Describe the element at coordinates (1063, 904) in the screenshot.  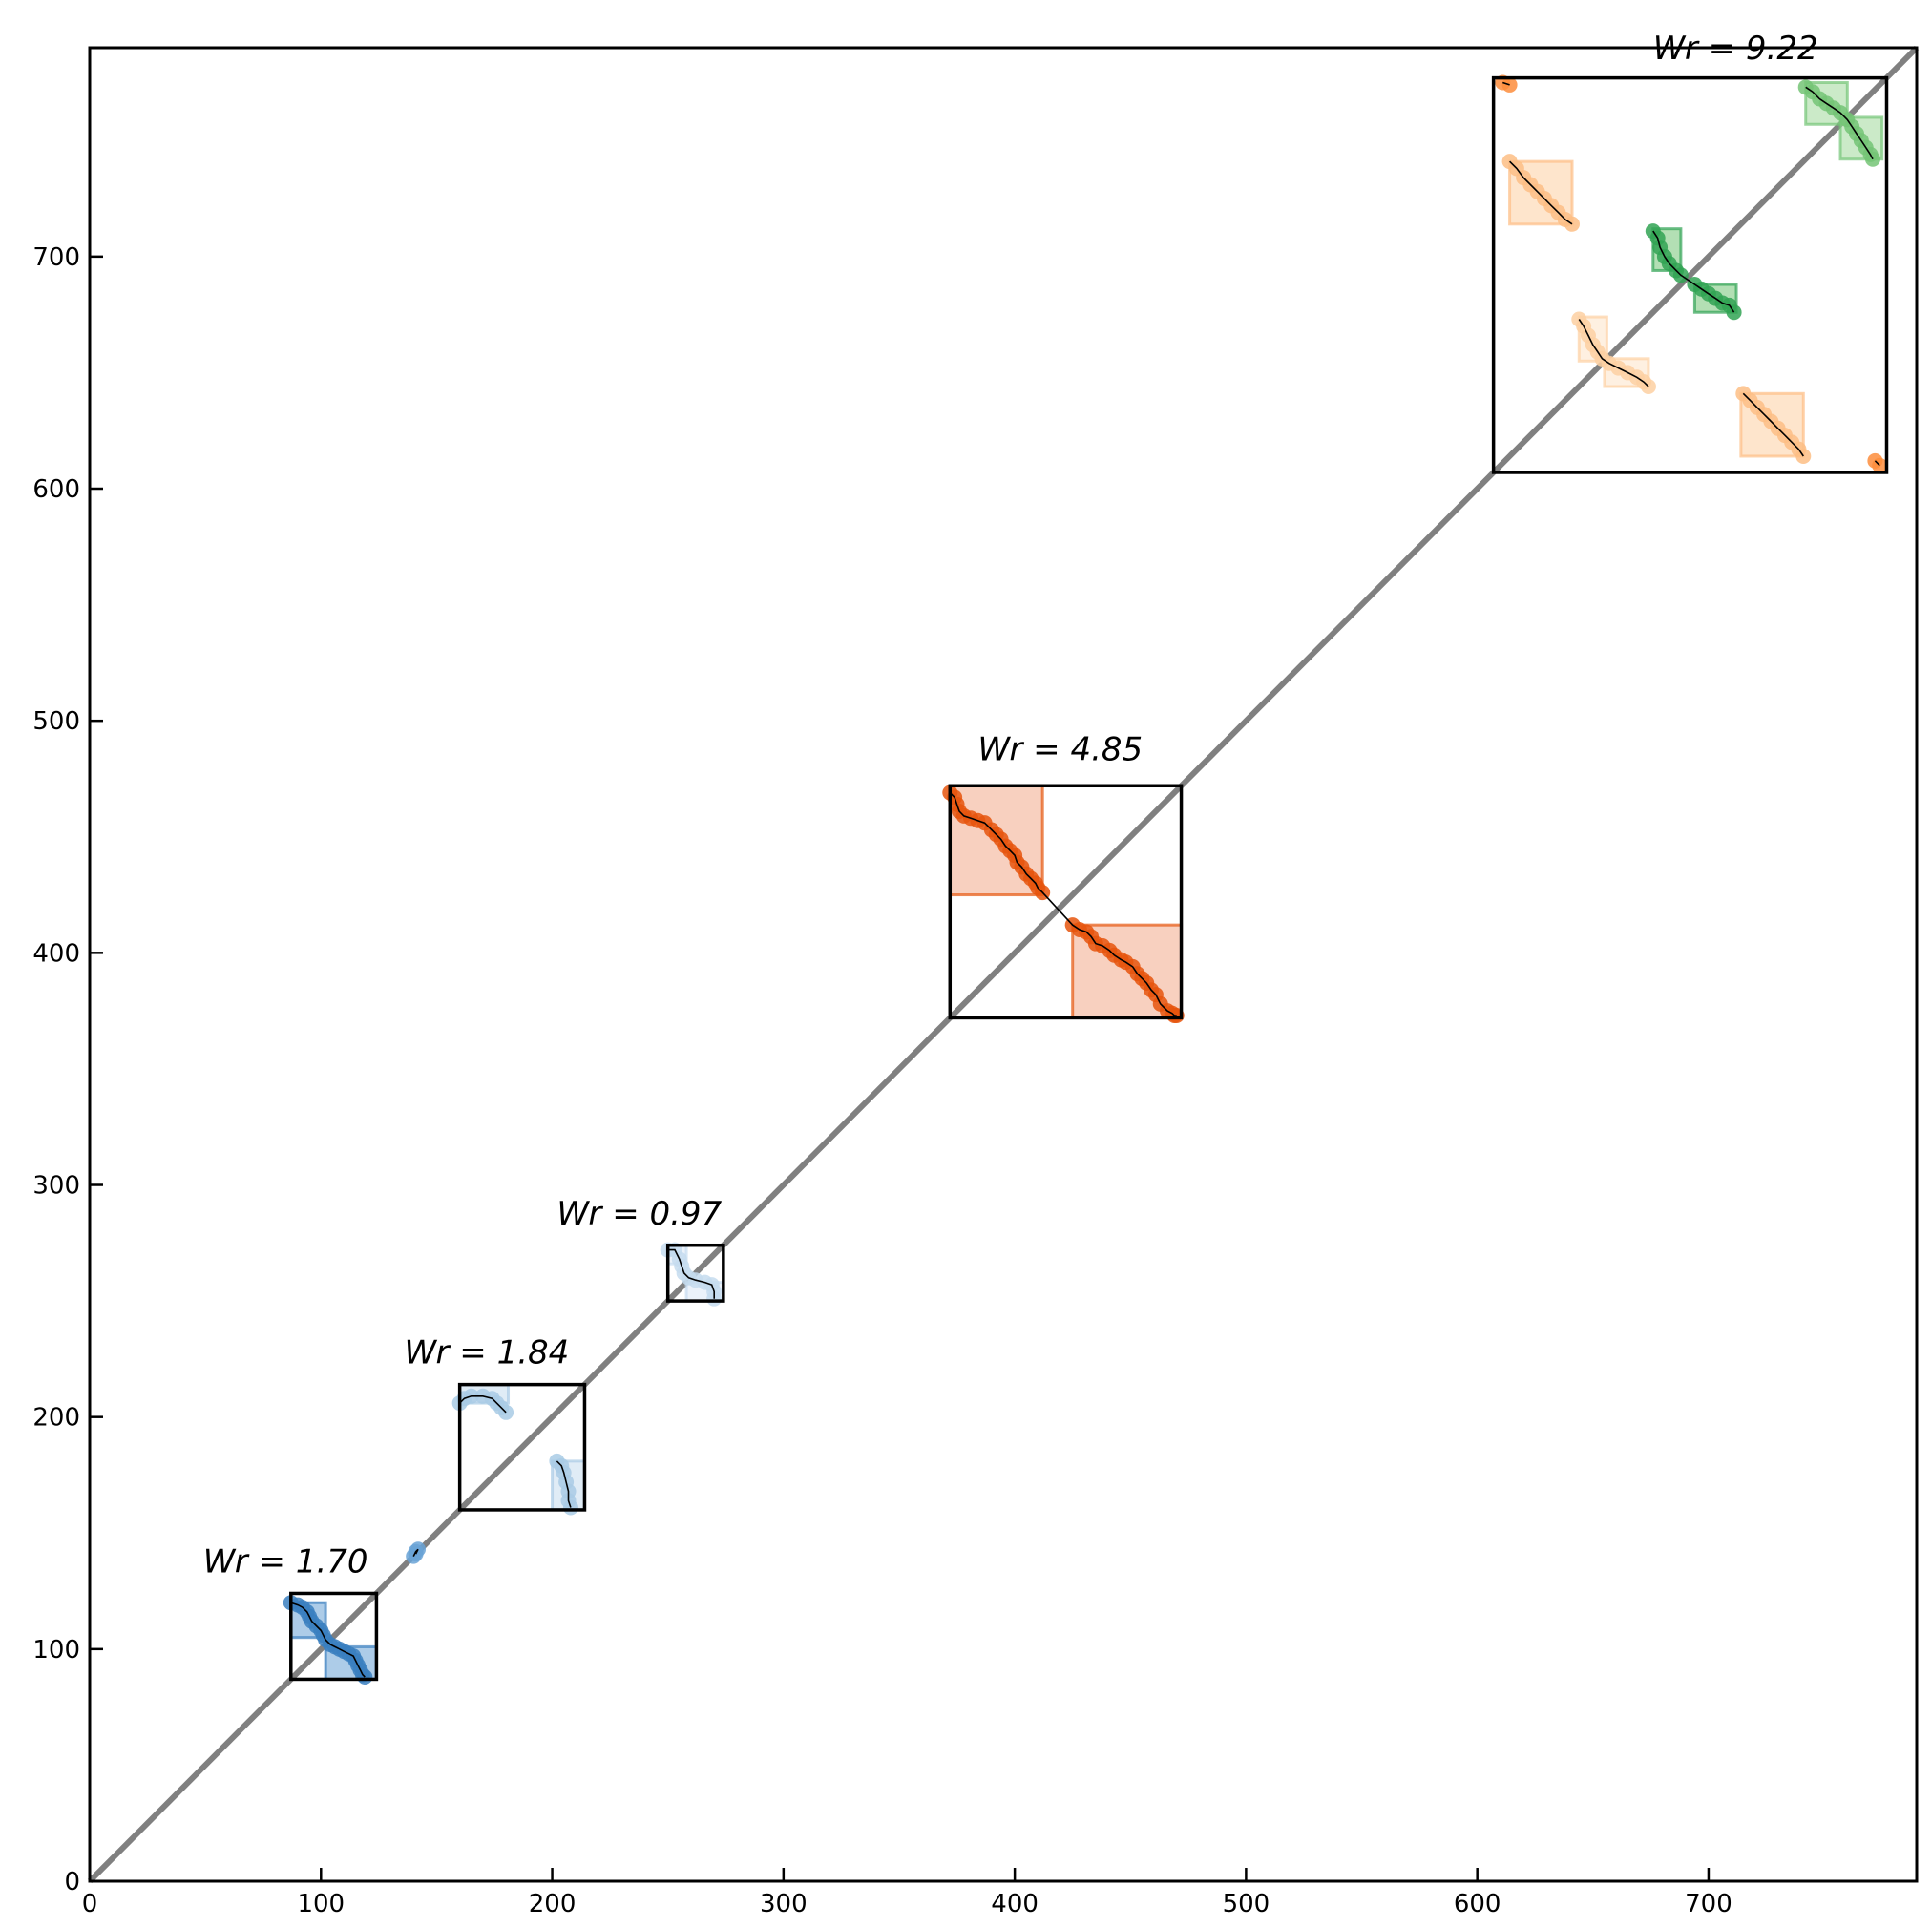
I see `series-4-trace` at that location.